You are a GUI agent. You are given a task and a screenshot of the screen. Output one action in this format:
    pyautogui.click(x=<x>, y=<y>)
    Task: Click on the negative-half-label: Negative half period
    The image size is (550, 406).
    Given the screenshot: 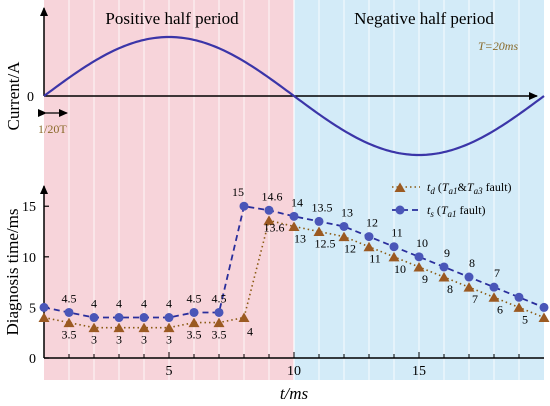 What is the action you would take?
    pyautogui.click(x=424, y=18)
    